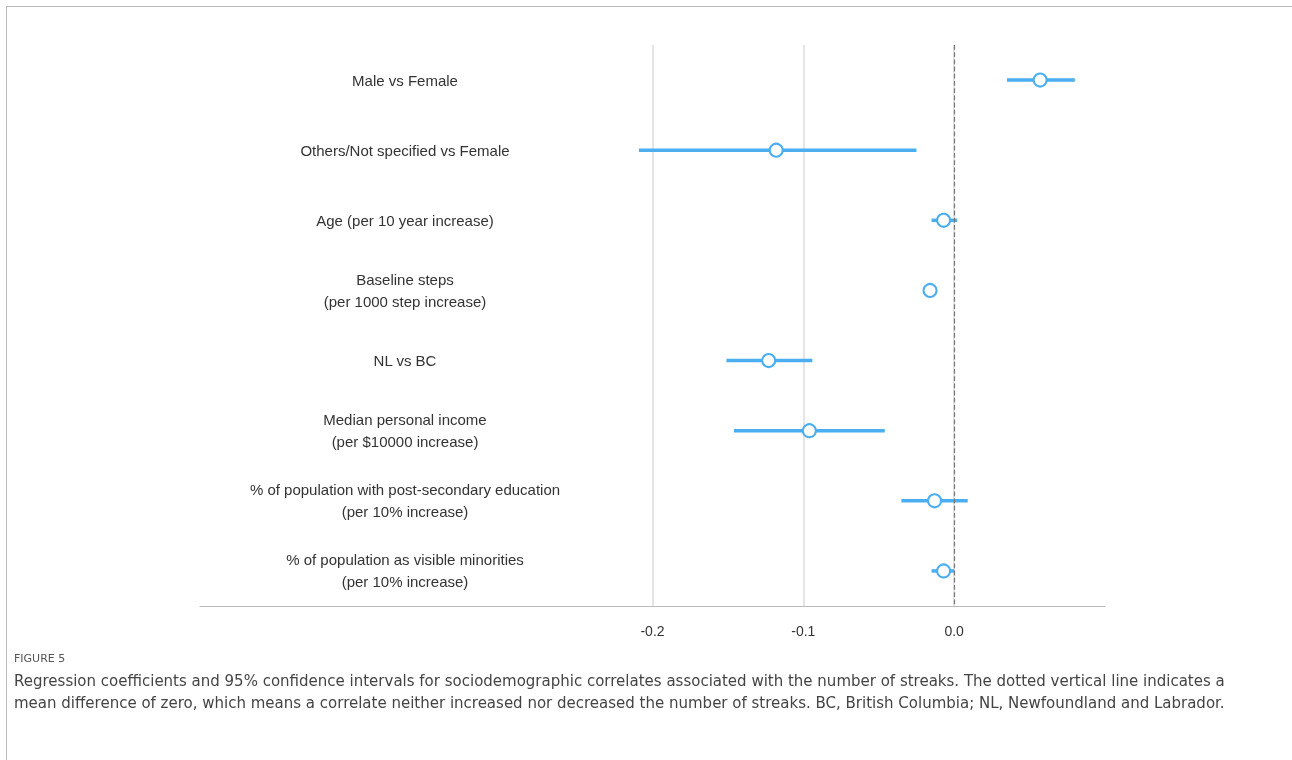 Image resolution: width=1292 pixels, height=760 pixels. Describe the element at coordinates (405, 290) in the screenshot. I see `y-tick-label: Baseline steps (per 1000 step increase)` at that location.